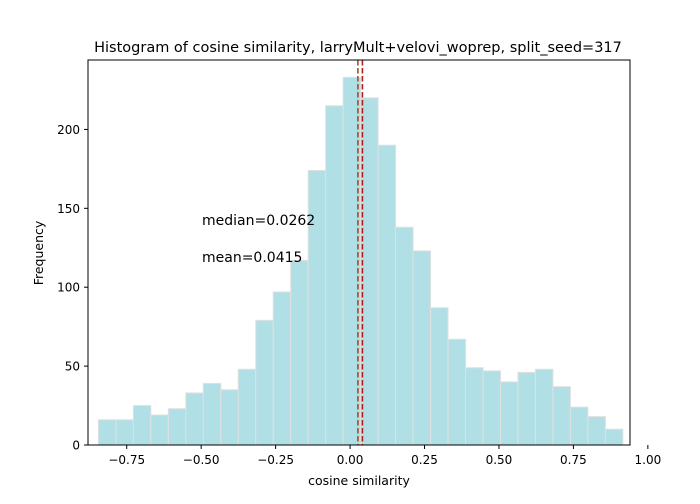 This screenshot has height=504, width=700. Describe the element at coordinates (275, 460) in the screenshot. I see `x-tick-label: −0.25` at that location.